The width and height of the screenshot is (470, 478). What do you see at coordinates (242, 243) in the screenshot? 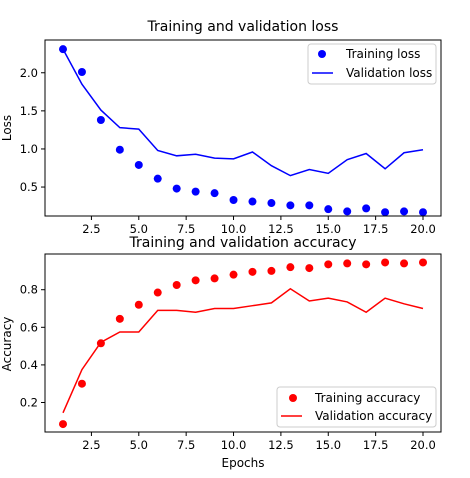
I see `accuracy-chart-title: Training and validation accuracy` at bounding box center [242, 243].